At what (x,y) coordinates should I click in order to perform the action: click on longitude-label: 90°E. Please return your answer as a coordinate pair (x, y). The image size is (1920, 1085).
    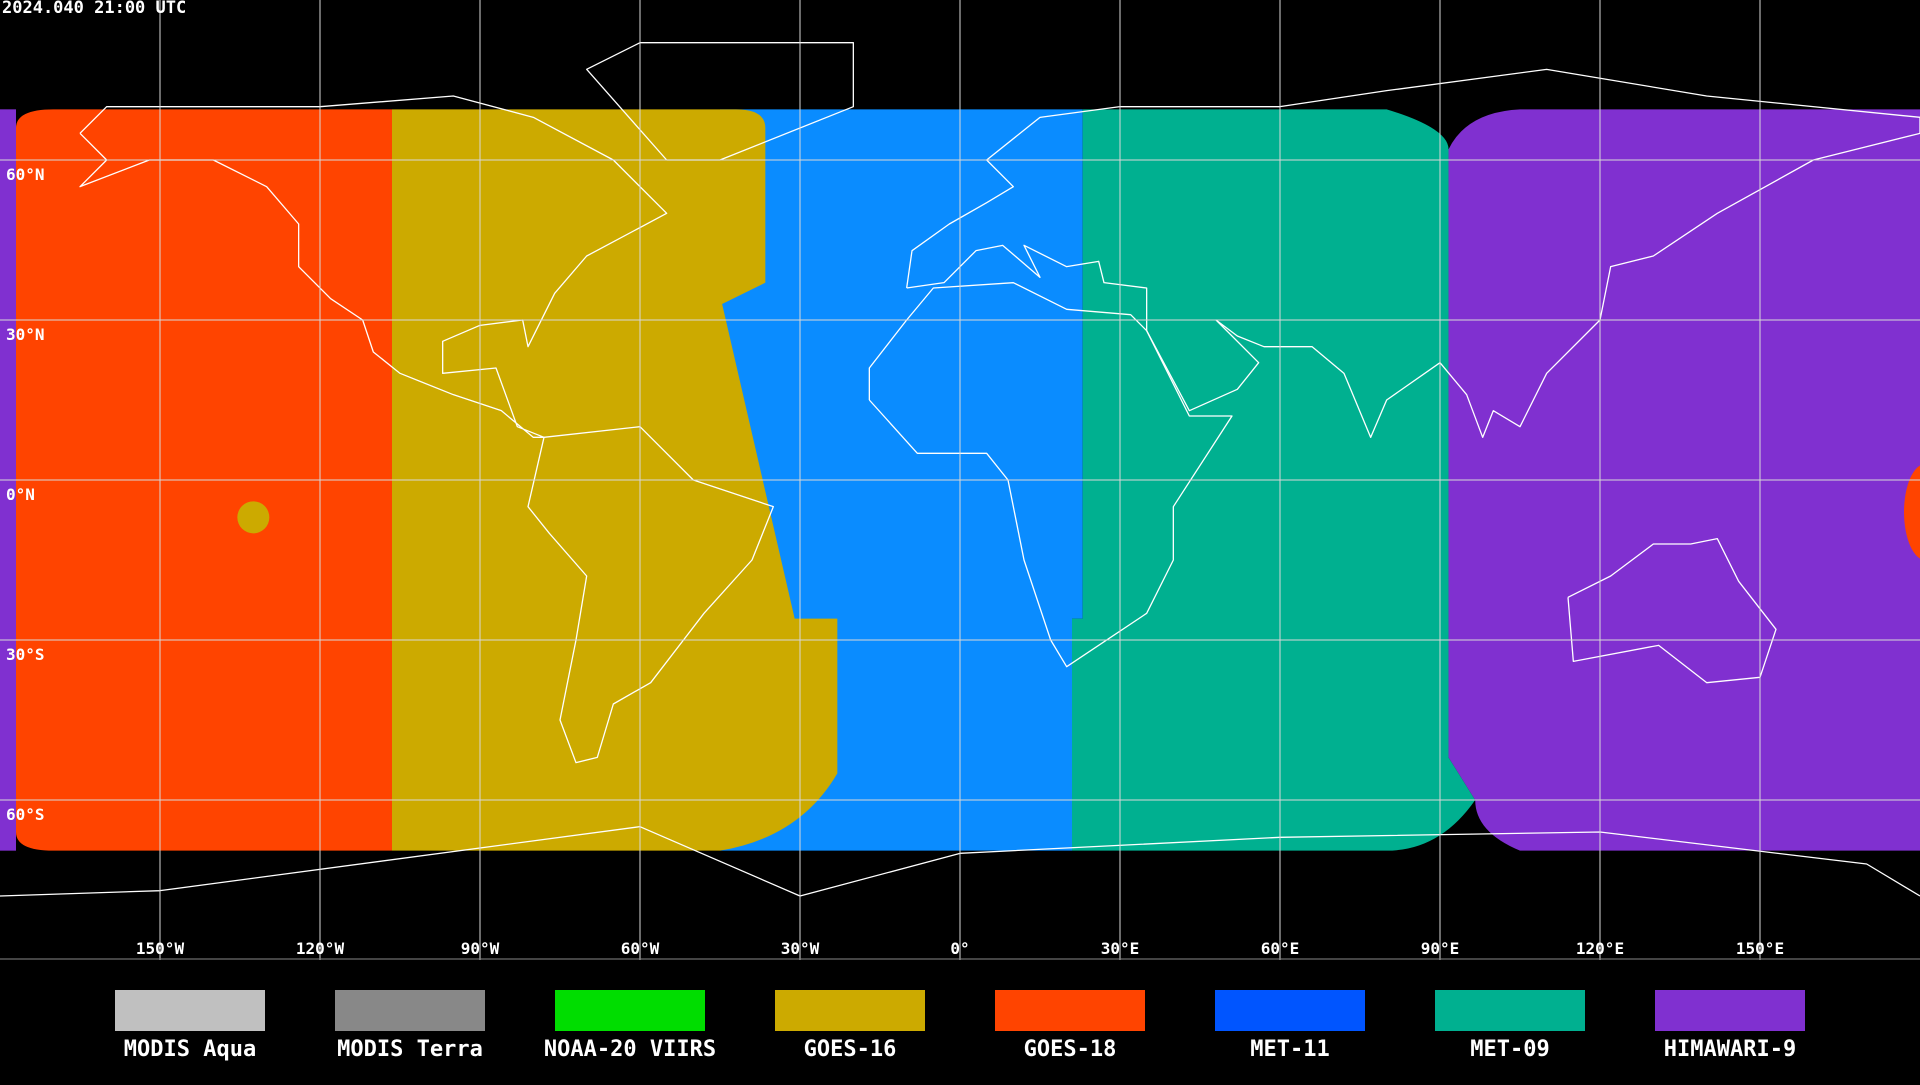
    Looking at the image, I should click on (1440, 948).